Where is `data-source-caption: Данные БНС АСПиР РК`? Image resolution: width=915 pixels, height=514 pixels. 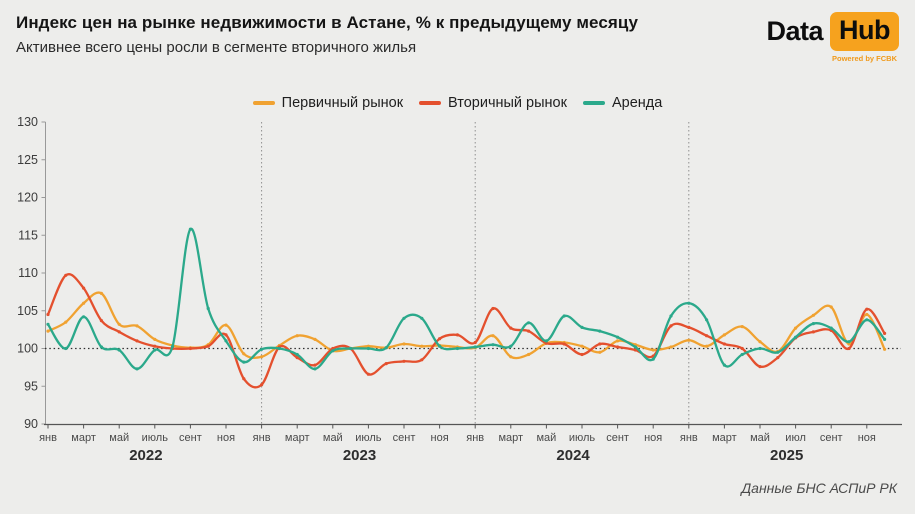 data-source-caption: Данные БНС АСПиР РК is located at coordinates (819, 488).